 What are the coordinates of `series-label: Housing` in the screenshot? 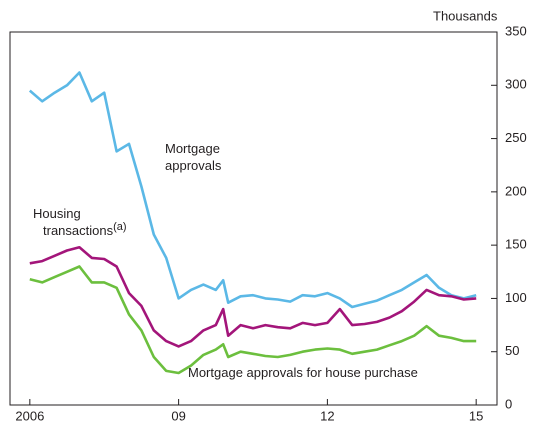 It's located at (57, 213).